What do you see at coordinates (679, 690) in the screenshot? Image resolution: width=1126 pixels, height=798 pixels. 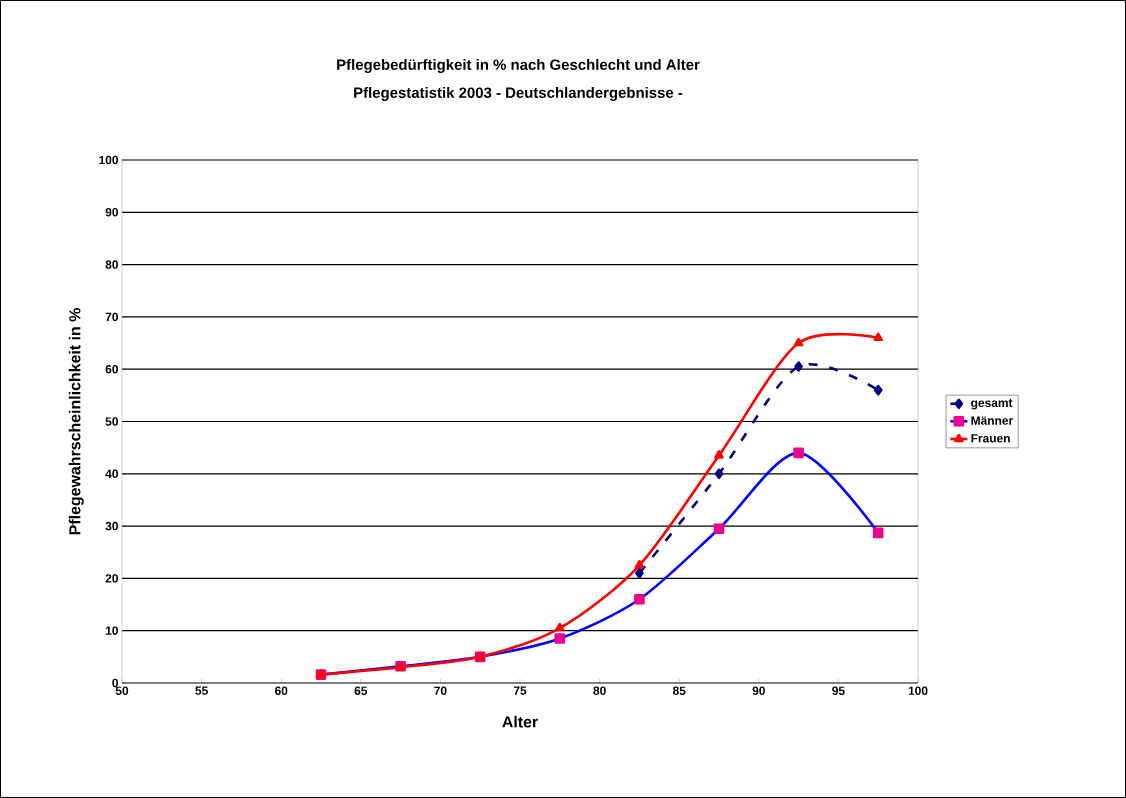 I see `x-tick-label: 85` at bounding box center [679, 690].